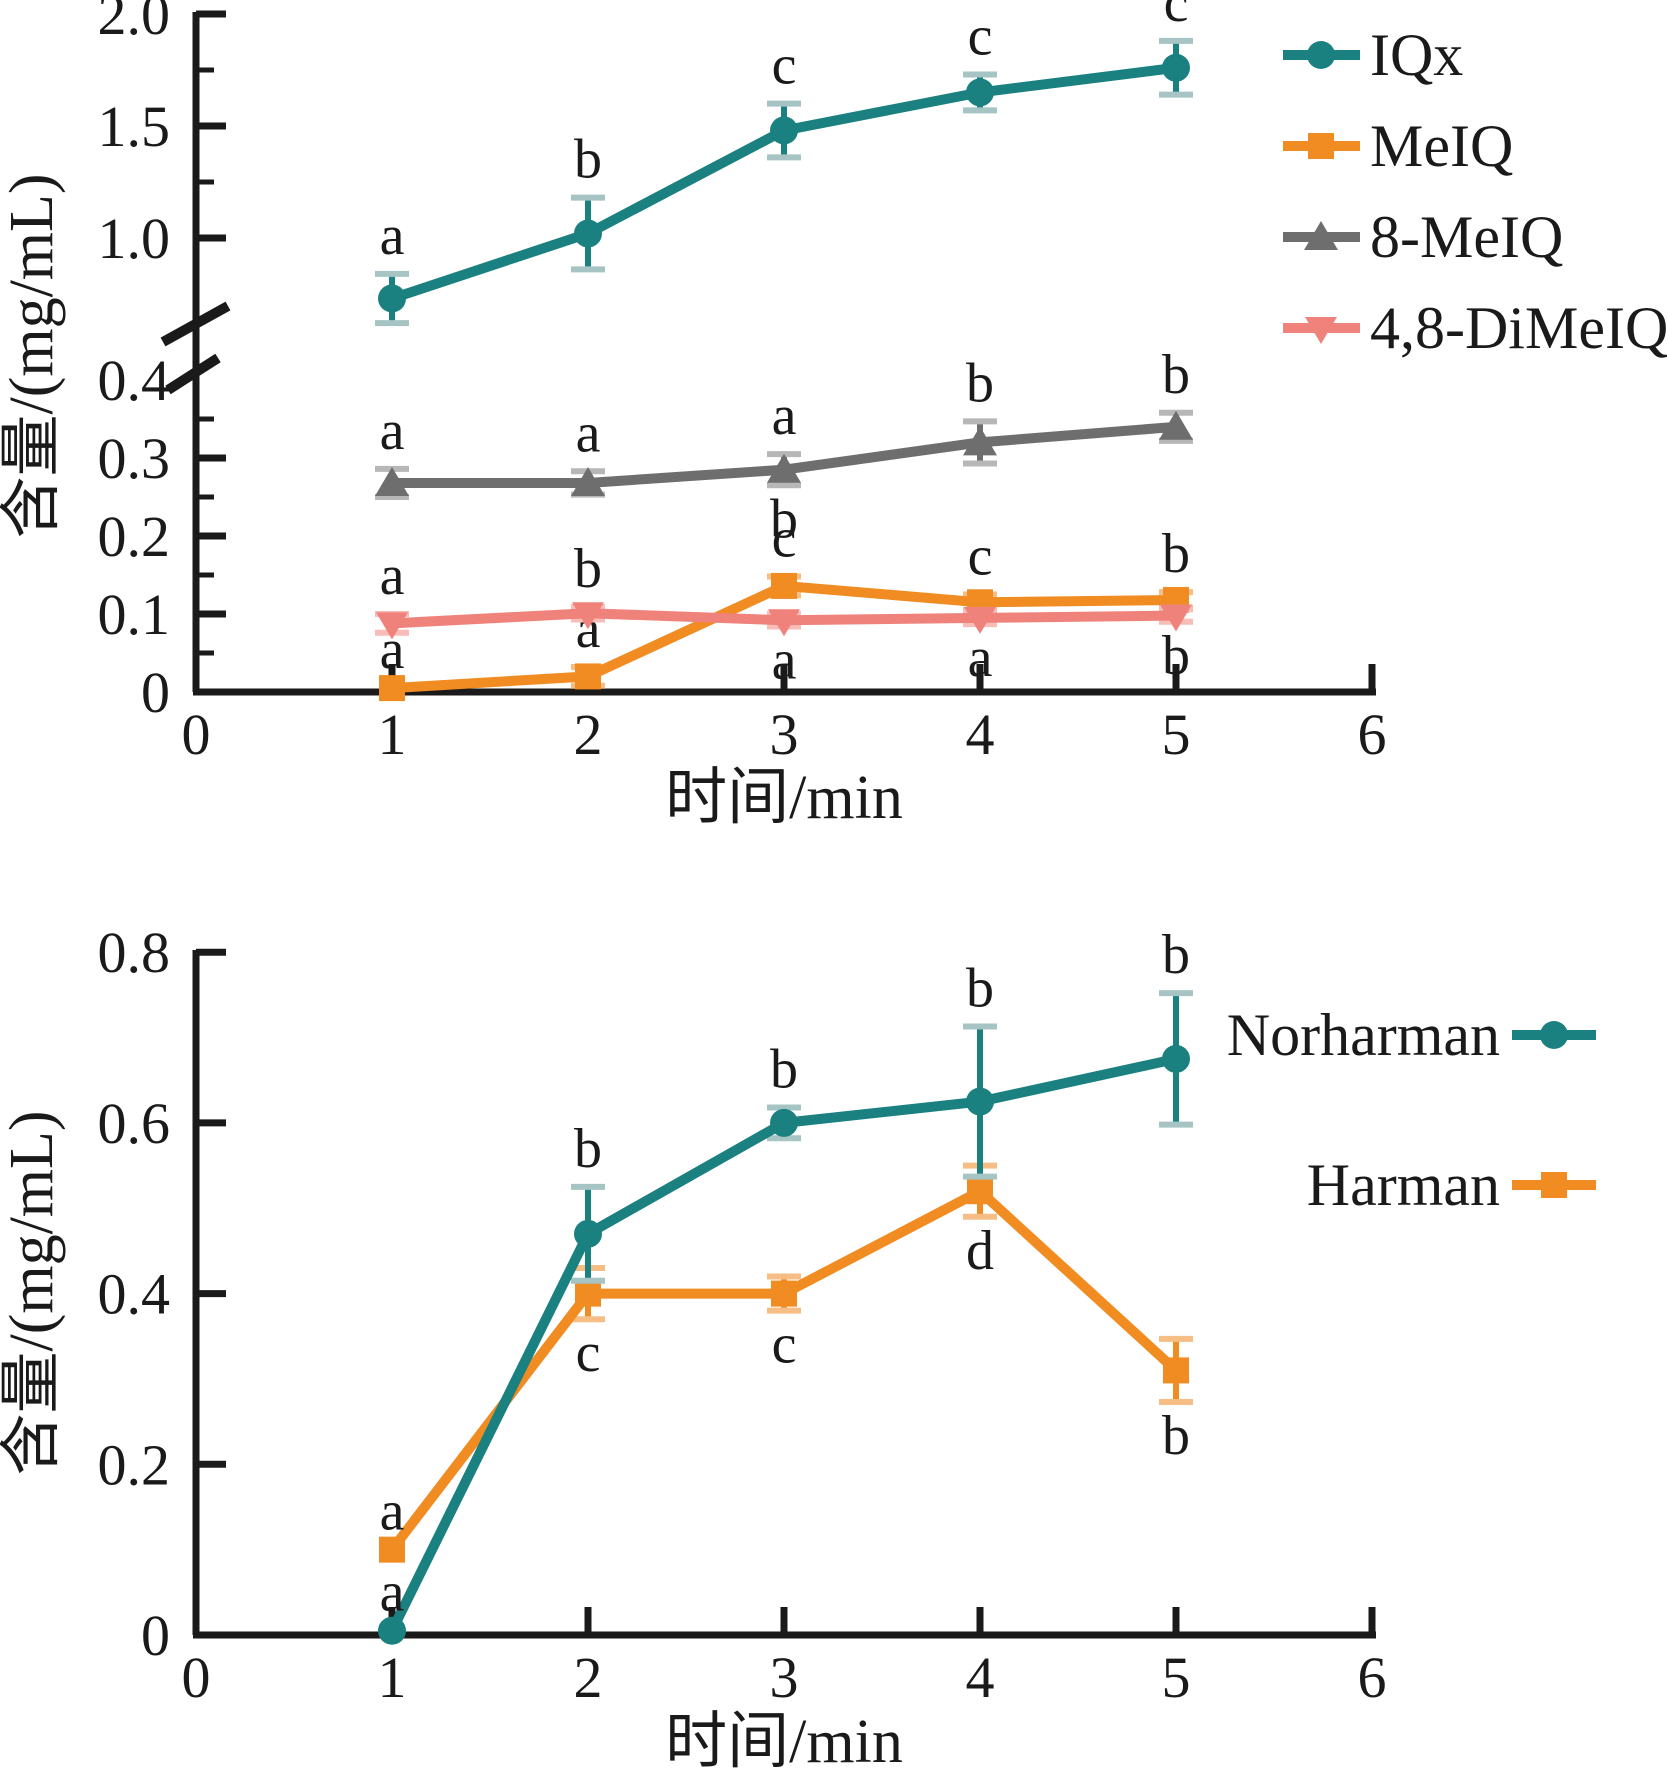  I want to click on axis-break-slash, so click(193, 374).